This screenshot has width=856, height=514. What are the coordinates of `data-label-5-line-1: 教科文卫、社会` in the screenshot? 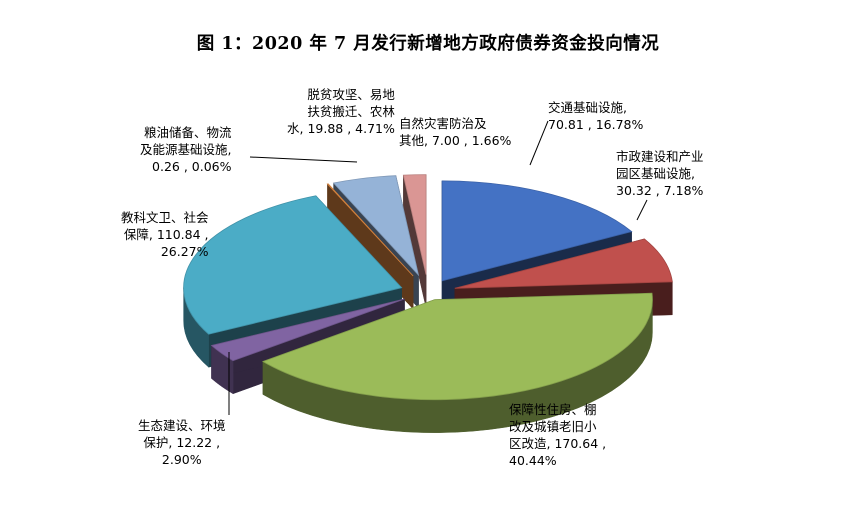 It's located at (165, 217).